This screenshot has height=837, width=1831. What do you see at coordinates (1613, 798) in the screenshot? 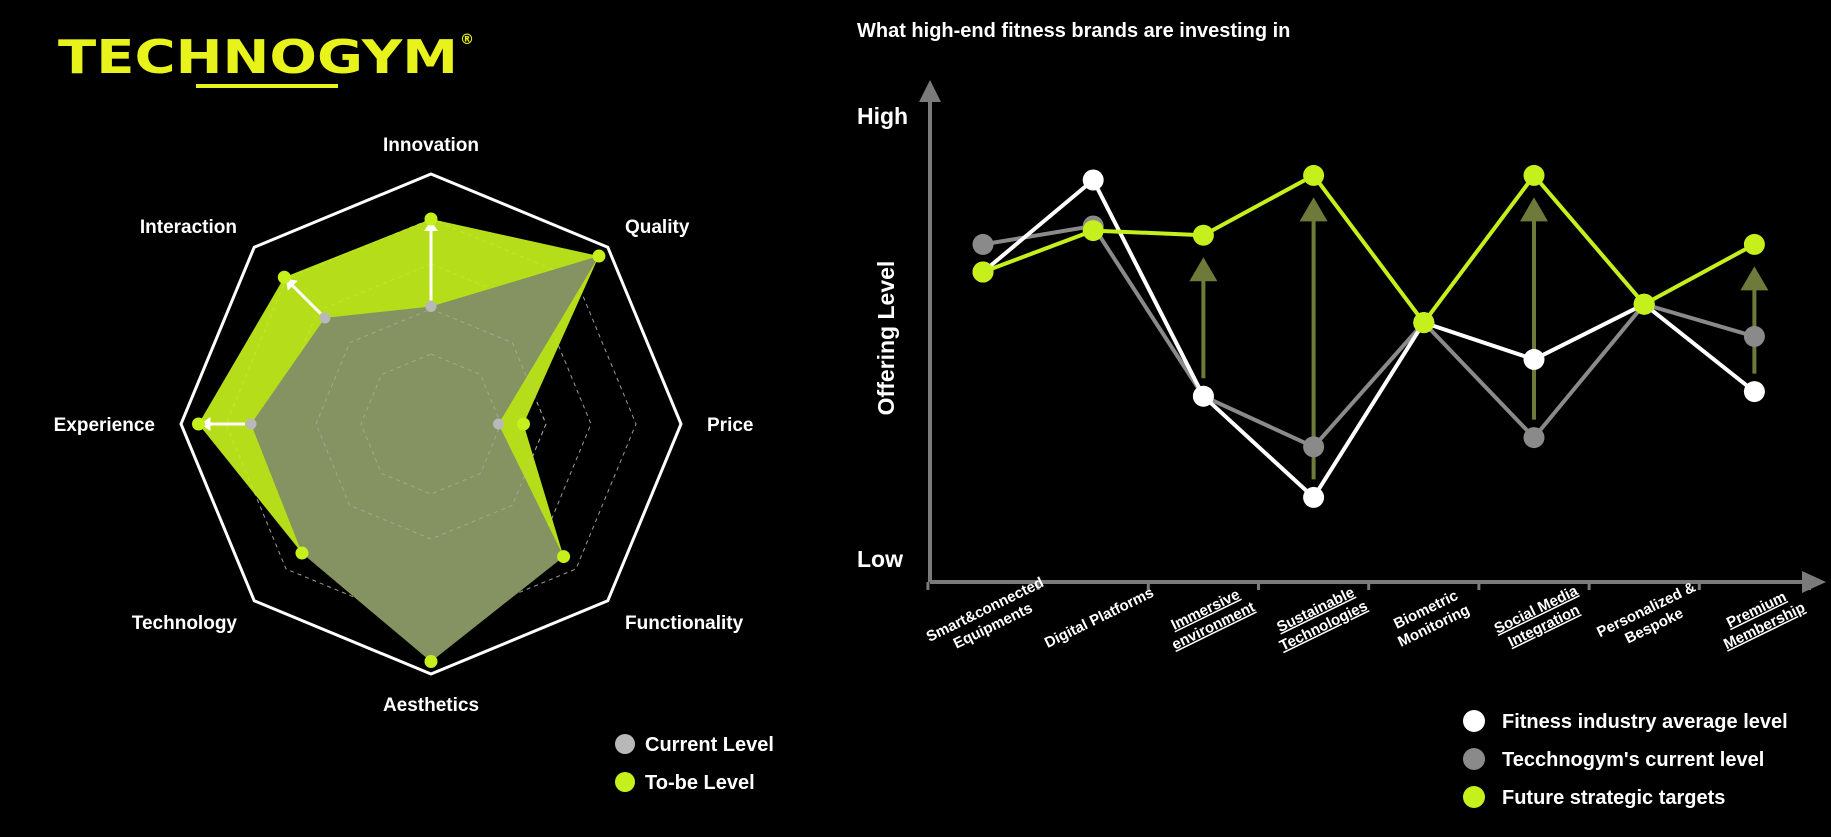
I see `line-legend-label: Future strategic targets` at bounding box center [1613, 798].